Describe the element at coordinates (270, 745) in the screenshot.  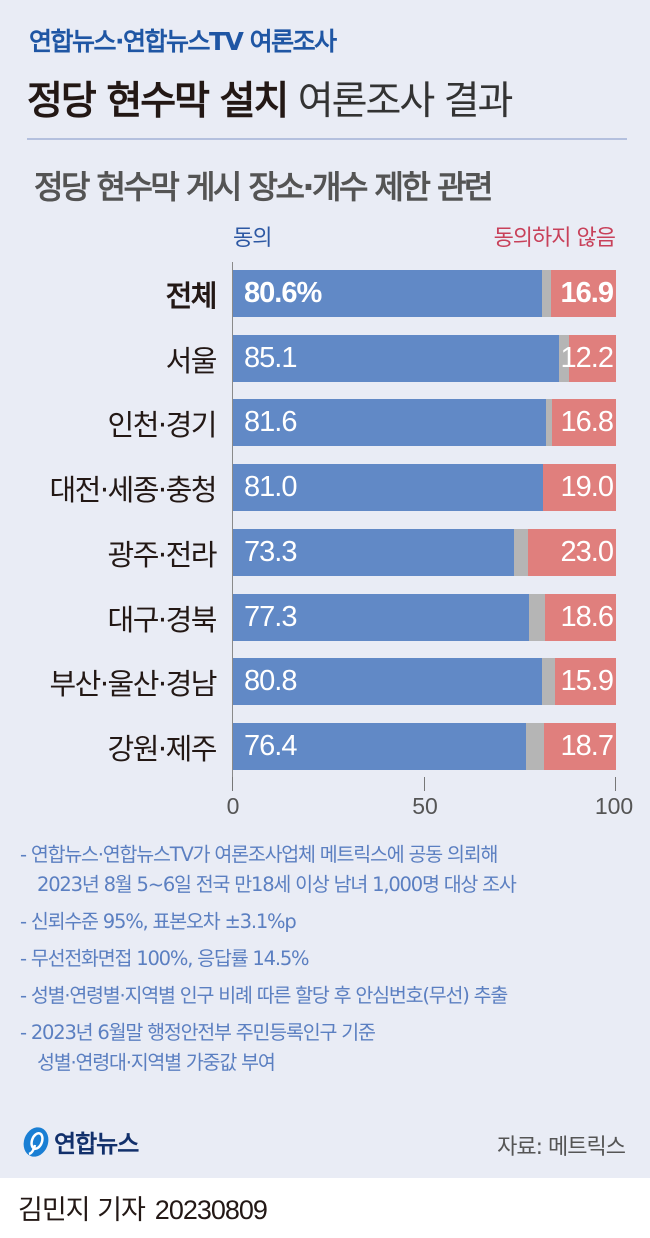
I see `value-agree: 76.4` at that location.